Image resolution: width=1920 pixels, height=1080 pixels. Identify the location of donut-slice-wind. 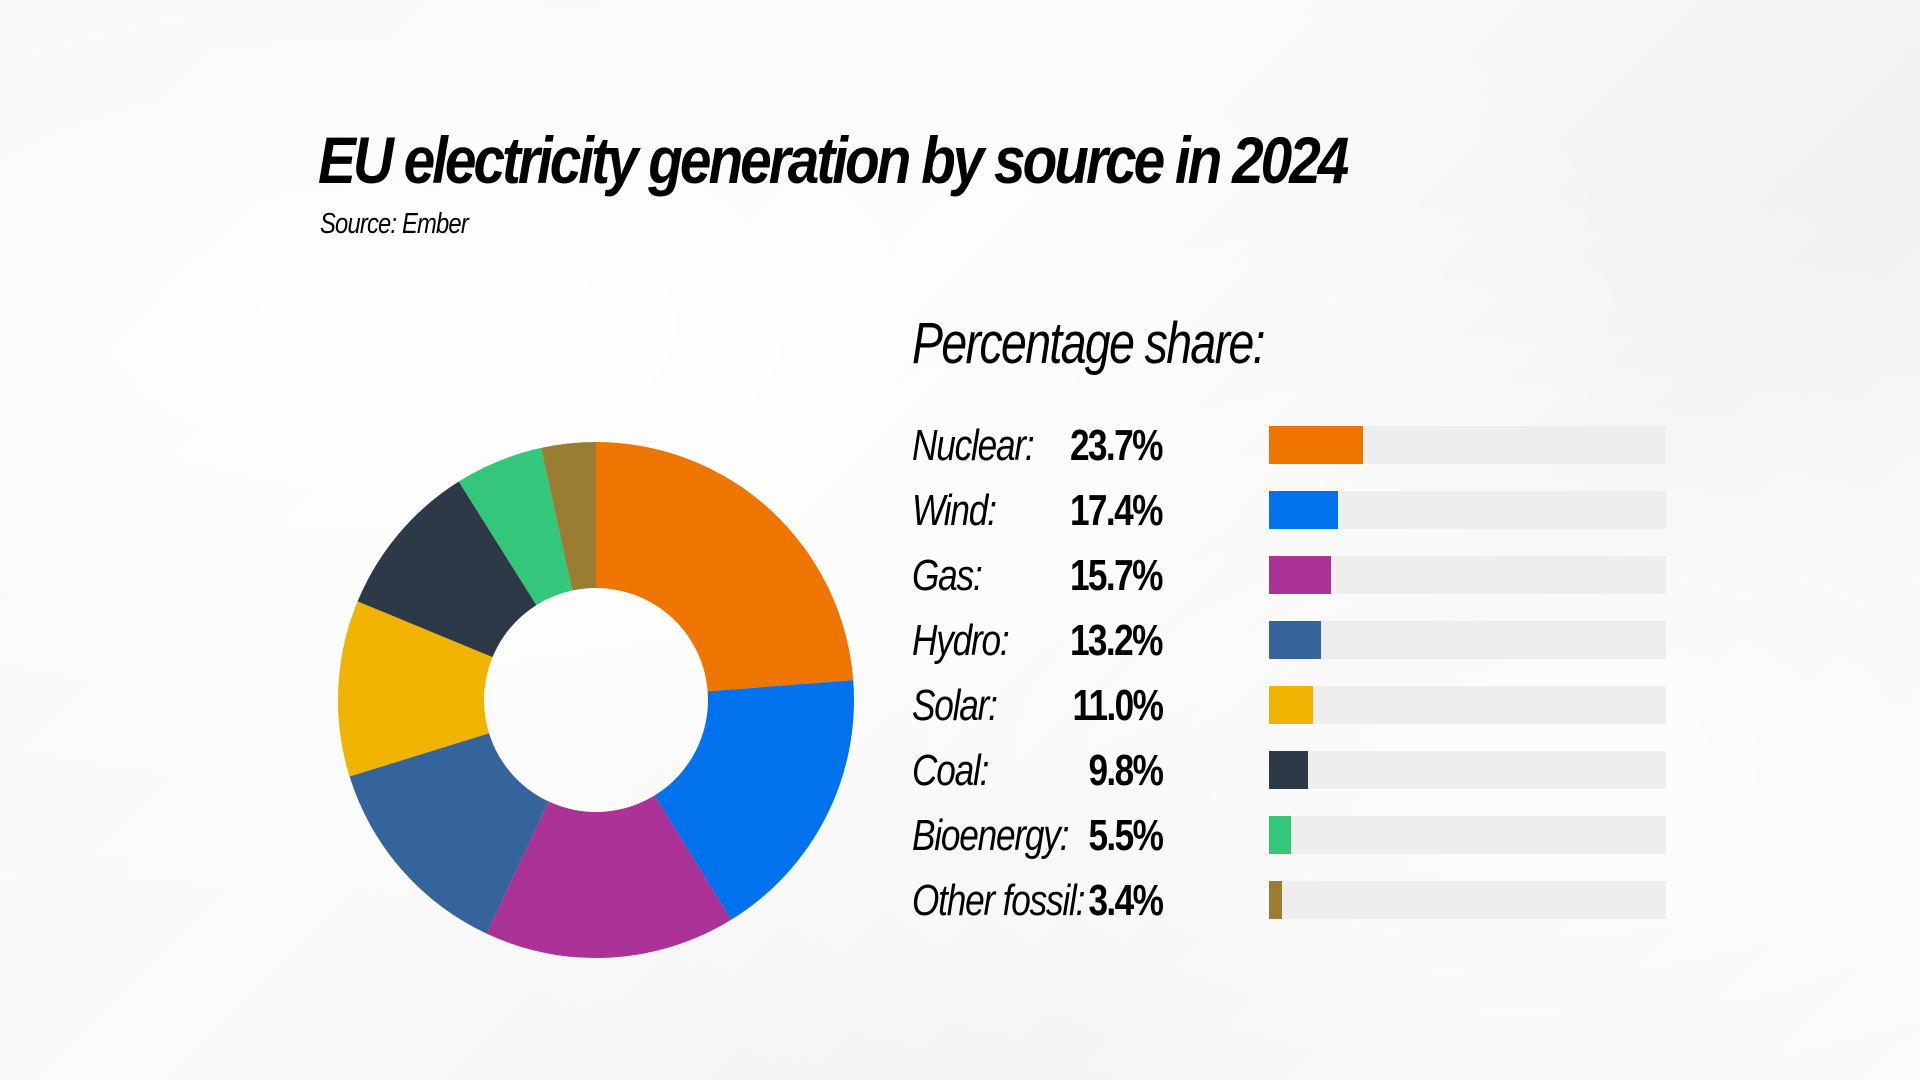
(754, 800).